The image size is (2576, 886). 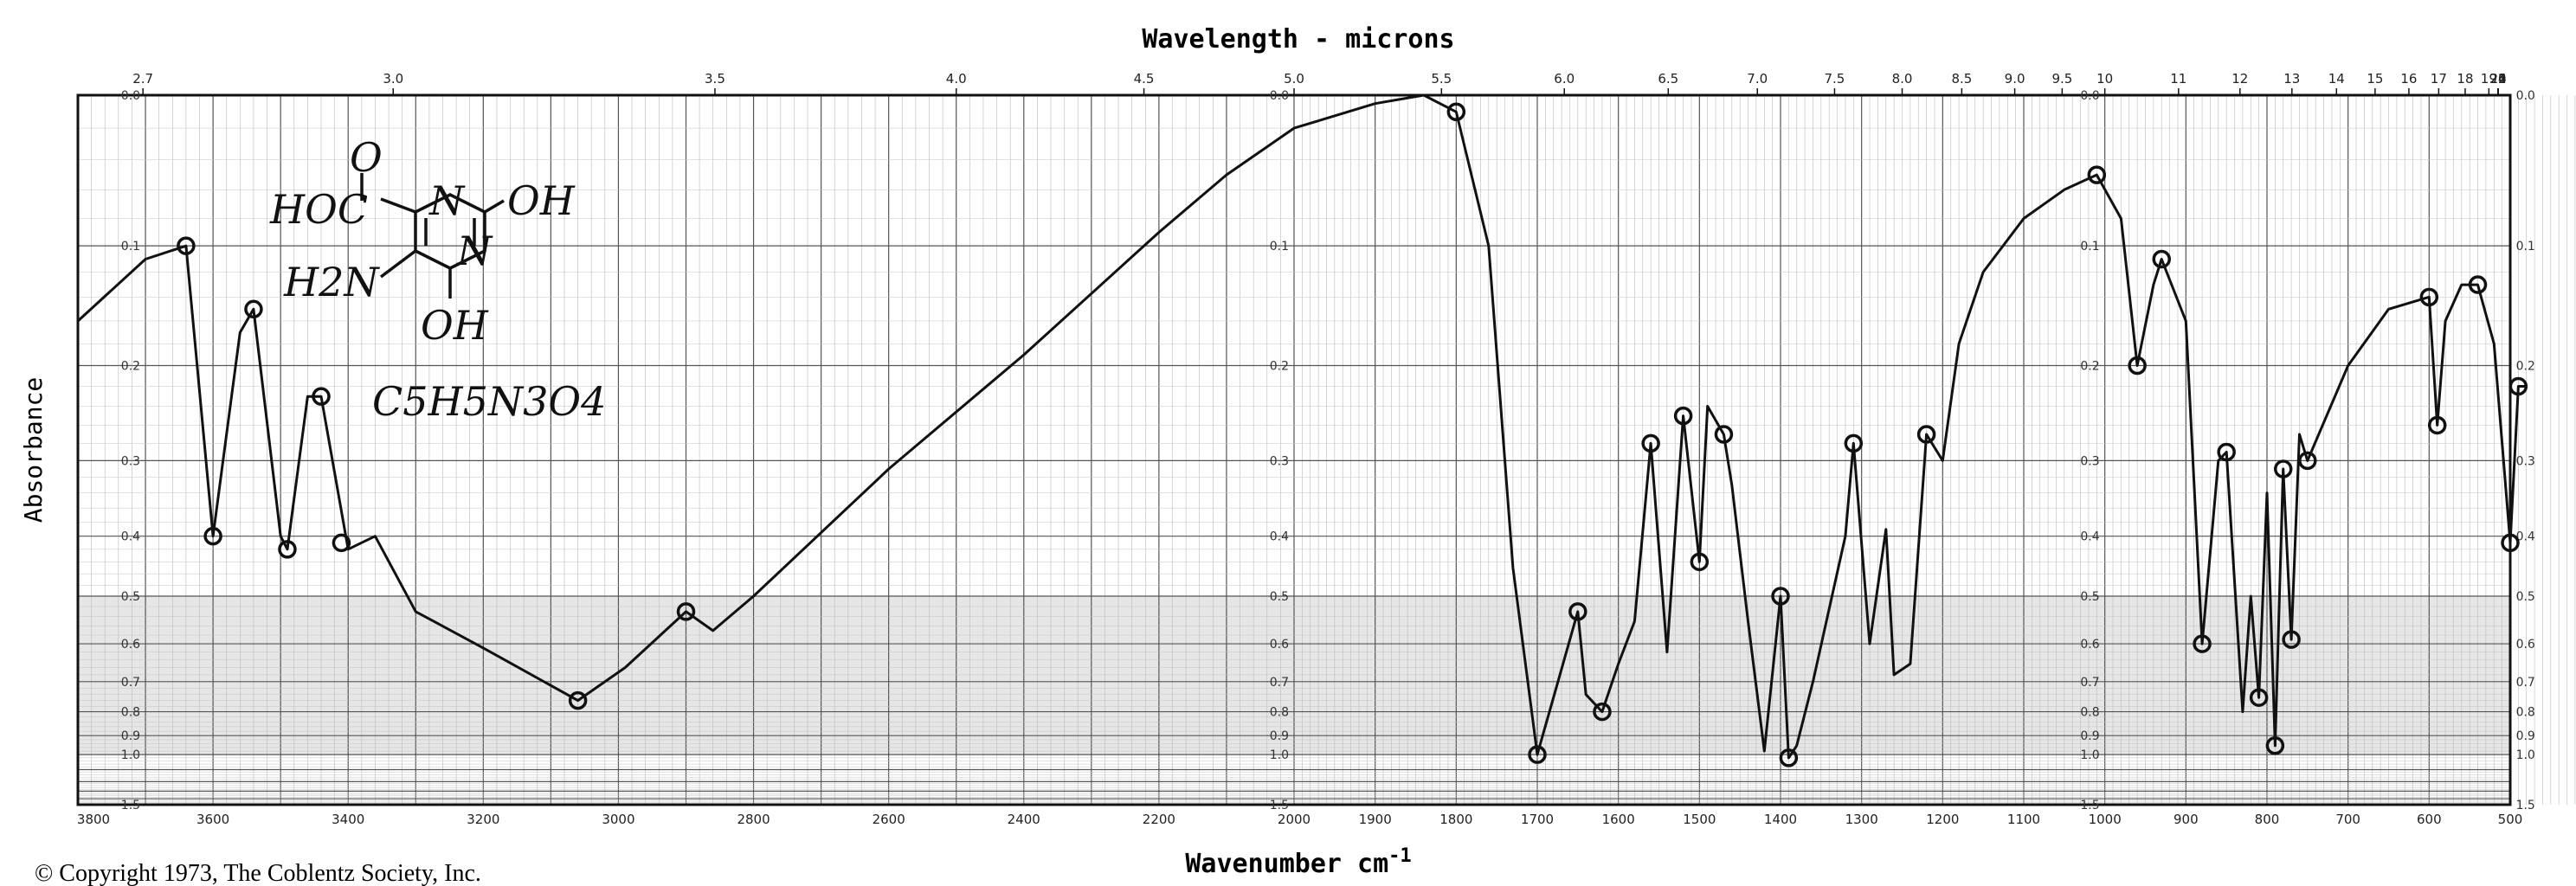 I want to click on wavelength-tick-label: 20, so click(x=2497, y=79).